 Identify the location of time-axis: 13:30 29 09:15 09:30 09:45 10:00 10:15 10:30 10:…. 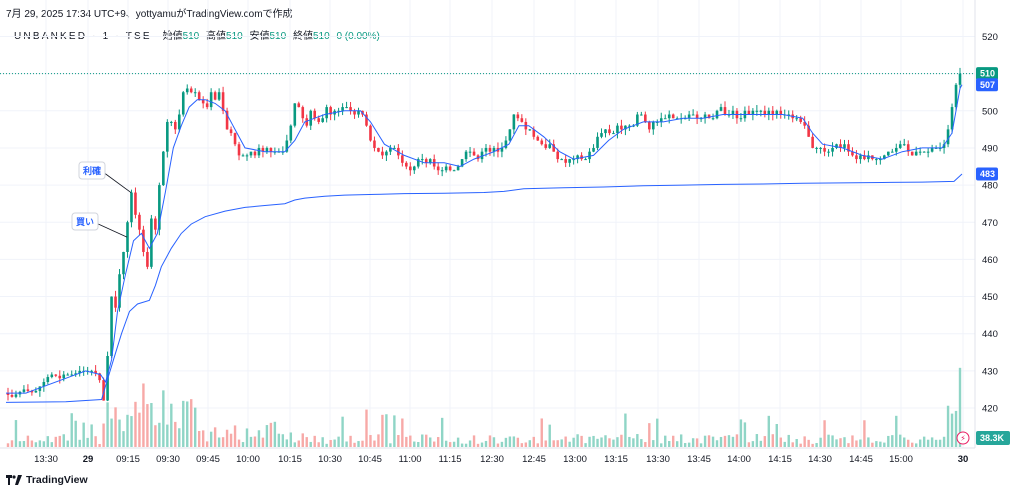
(501, 459).